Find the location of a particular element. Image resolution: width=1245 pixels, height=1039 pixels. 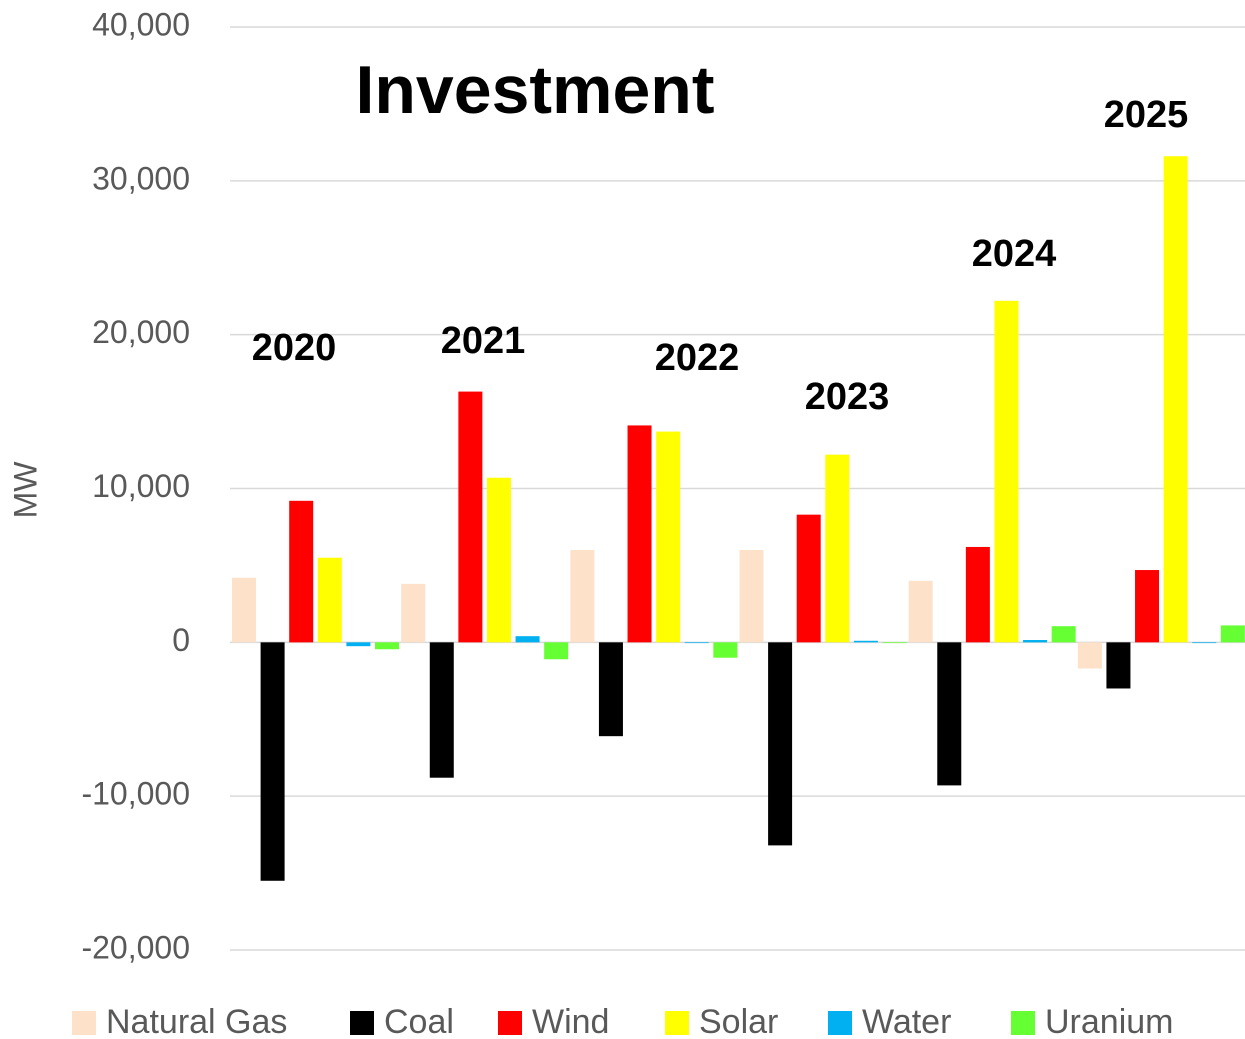

category-label: 2024 is located at coordinates (1014, 254).